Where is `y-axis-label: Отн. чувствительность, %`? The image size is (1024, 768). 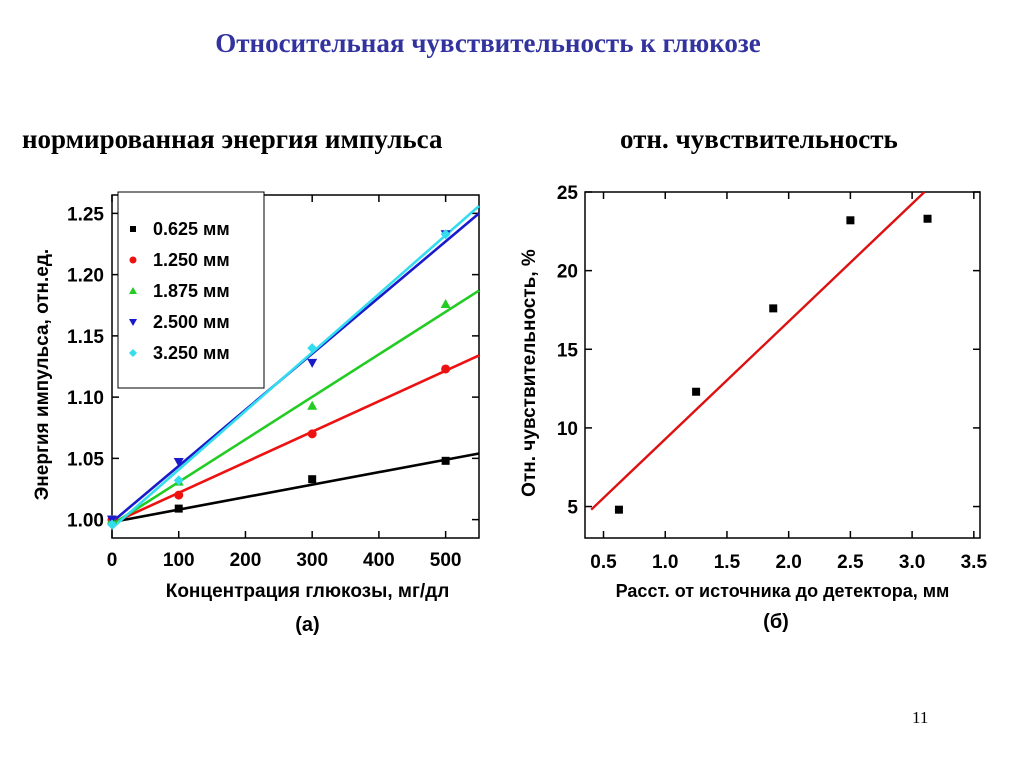
y-axis-label: Отн. чувствительность, % is located at coordinates (529, 373).